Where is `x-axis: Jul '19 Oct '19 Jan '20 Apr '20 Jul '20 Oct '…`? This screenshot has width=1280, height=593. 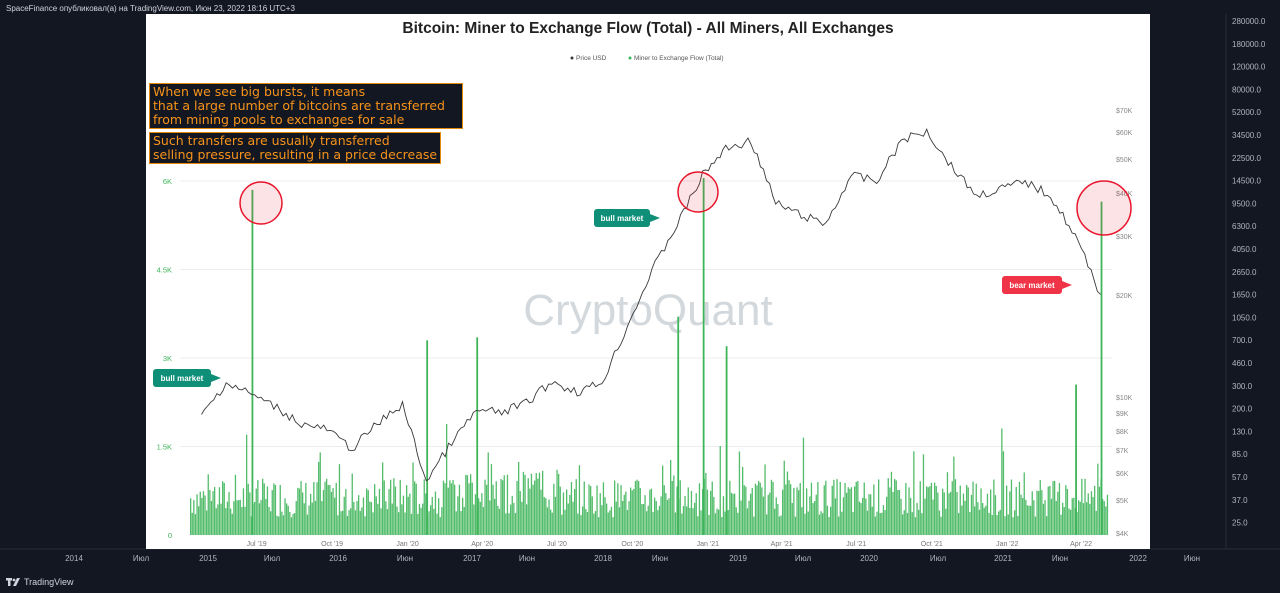
x-axis: Jul '19 Oct '19 Jan '20 Apr '20 Jul '20 Oct '… is located at coordinates (670, 544).